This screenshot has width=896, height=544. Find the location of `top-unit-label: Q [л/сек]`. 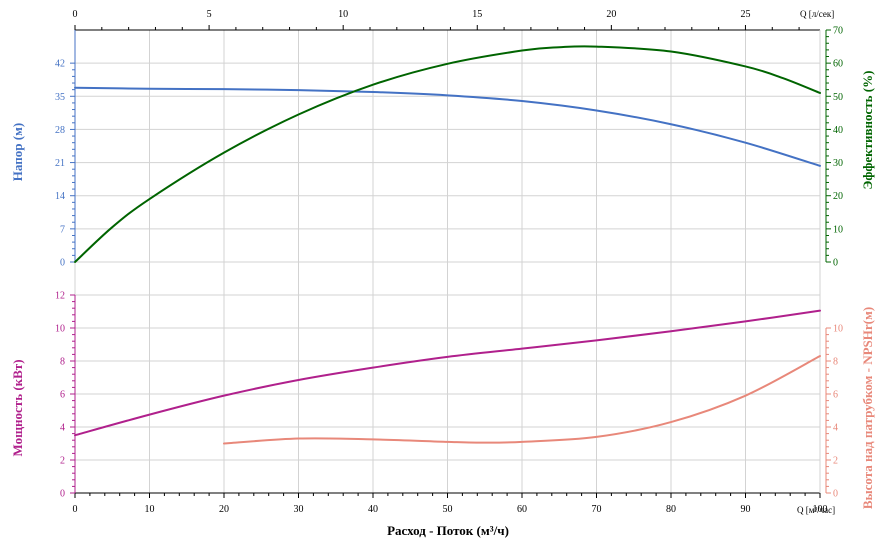

top-unit-label: Q [л/сек] is located at coordinates (817, 14).